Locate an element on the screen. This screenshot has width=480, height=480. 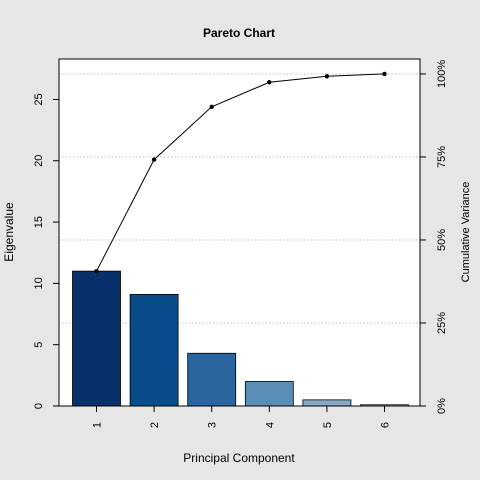
y-axis-title: Eigenvalue is located at coordinates (9, 232).